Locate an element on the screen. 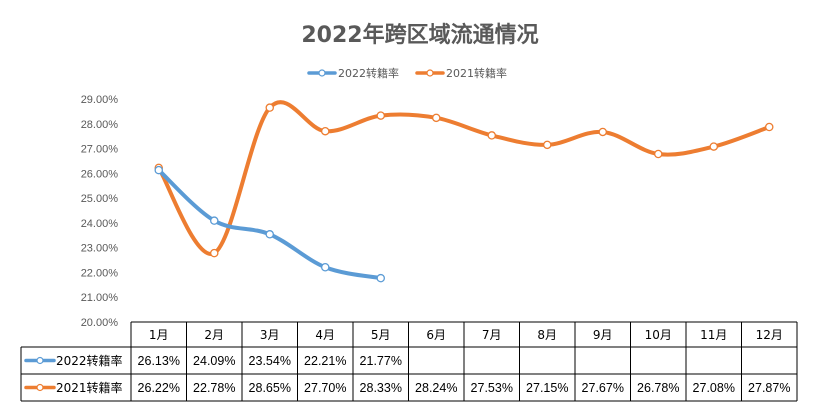  y-tick-label: 21.00% is located at coordinates (100, 298).